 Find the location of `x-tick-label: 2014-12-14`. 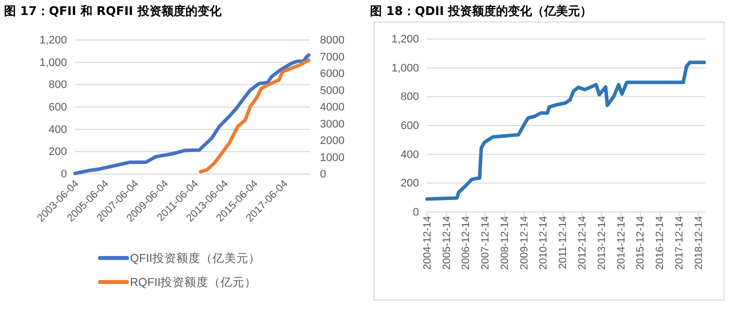

x-tick-label: 2014-12-14 is located at coordinates (621, 243).